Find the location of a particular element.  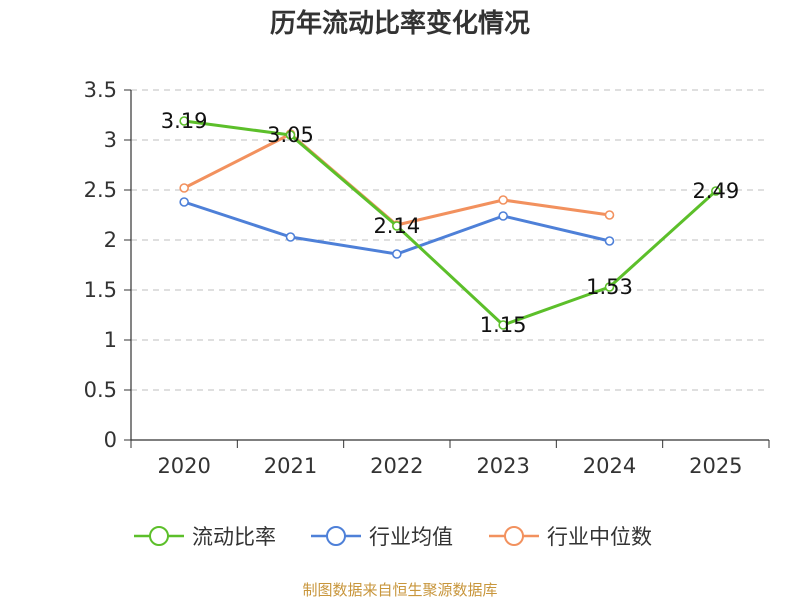

x-tick-label: 2022 is located at coordinates (396, 466).